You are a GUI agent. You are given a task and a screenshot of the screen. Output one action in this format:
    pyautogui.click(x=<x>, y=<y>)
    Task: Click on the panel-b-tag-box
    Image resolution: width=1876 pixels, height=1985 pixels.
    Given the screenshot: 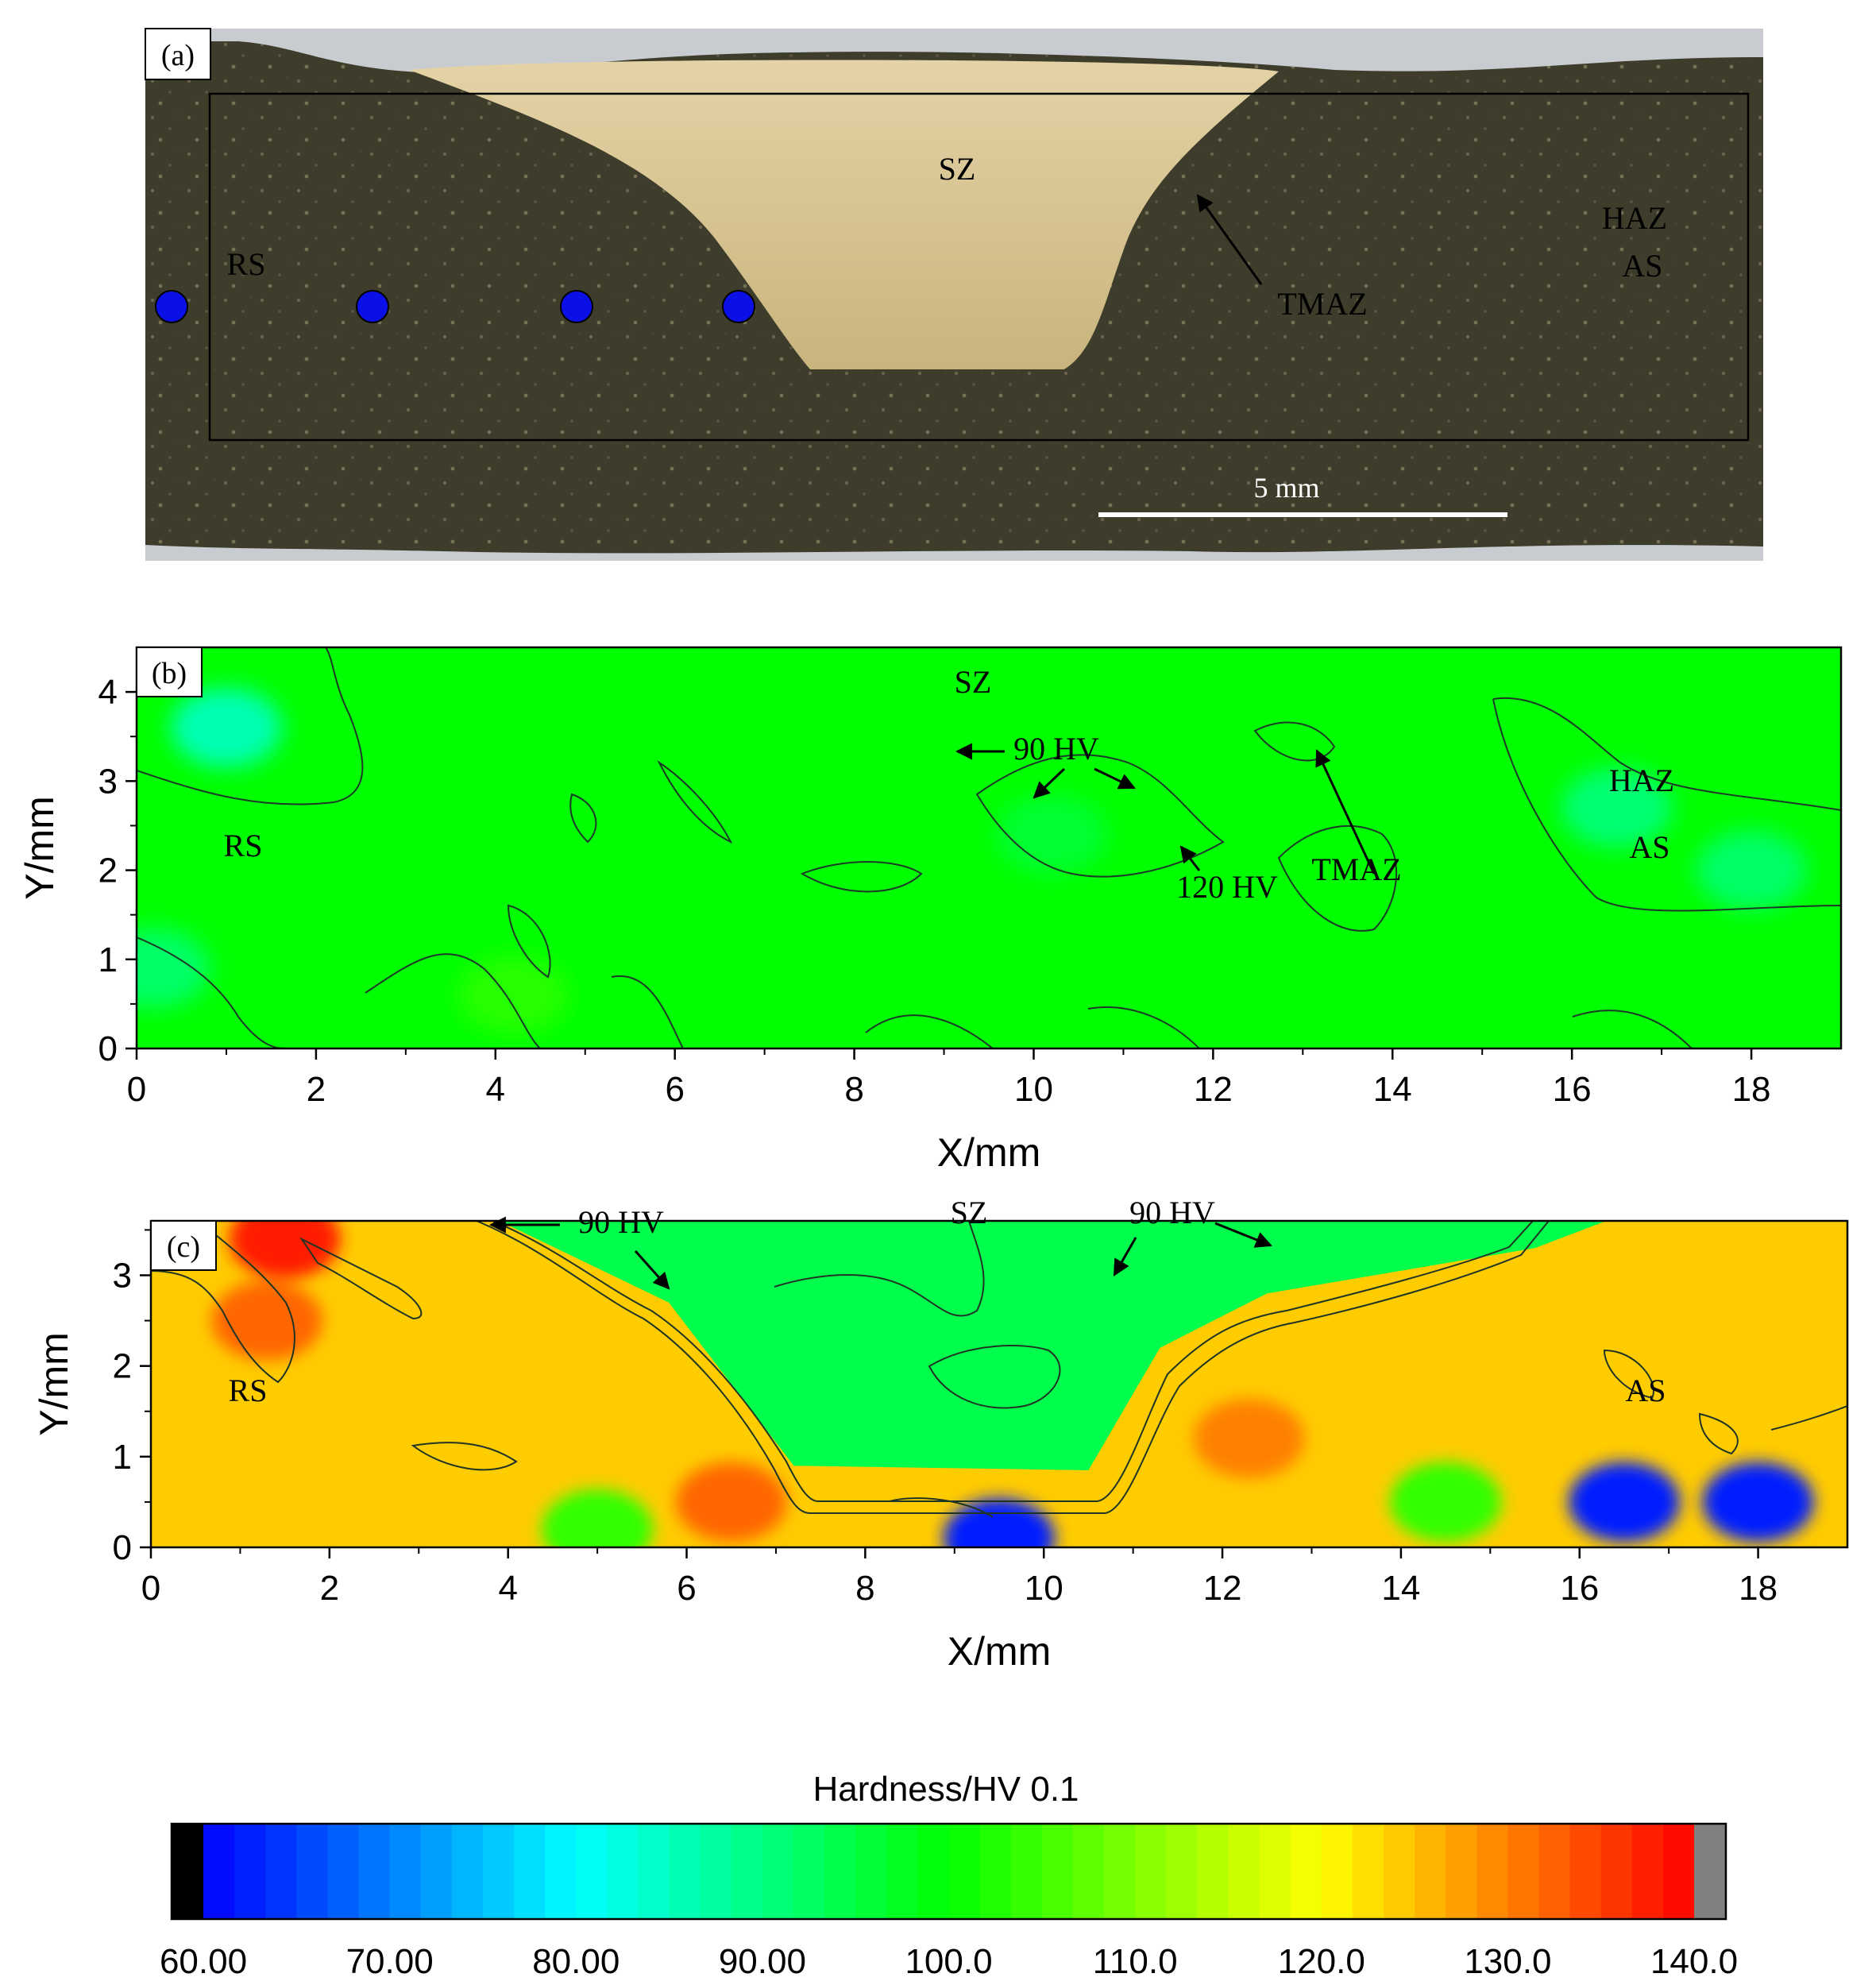 What is the action you would take?
    pyautogui.click(x=169, y=672)
    